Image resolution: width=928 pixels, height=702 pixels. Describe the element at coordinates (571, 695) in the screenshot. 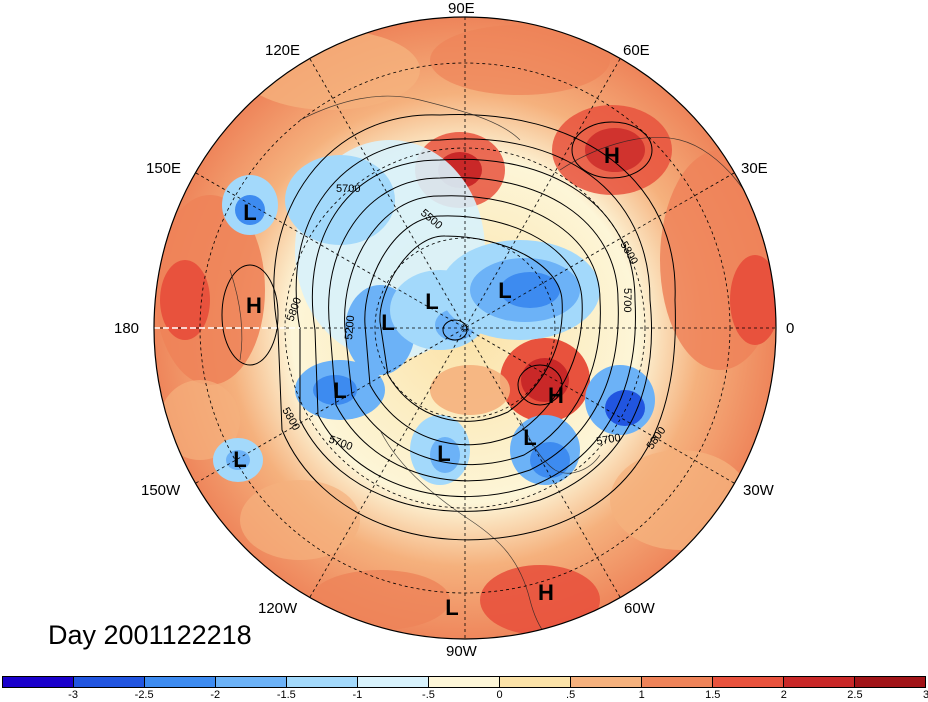

I see `colorbar-tick-label: .5` at that location.